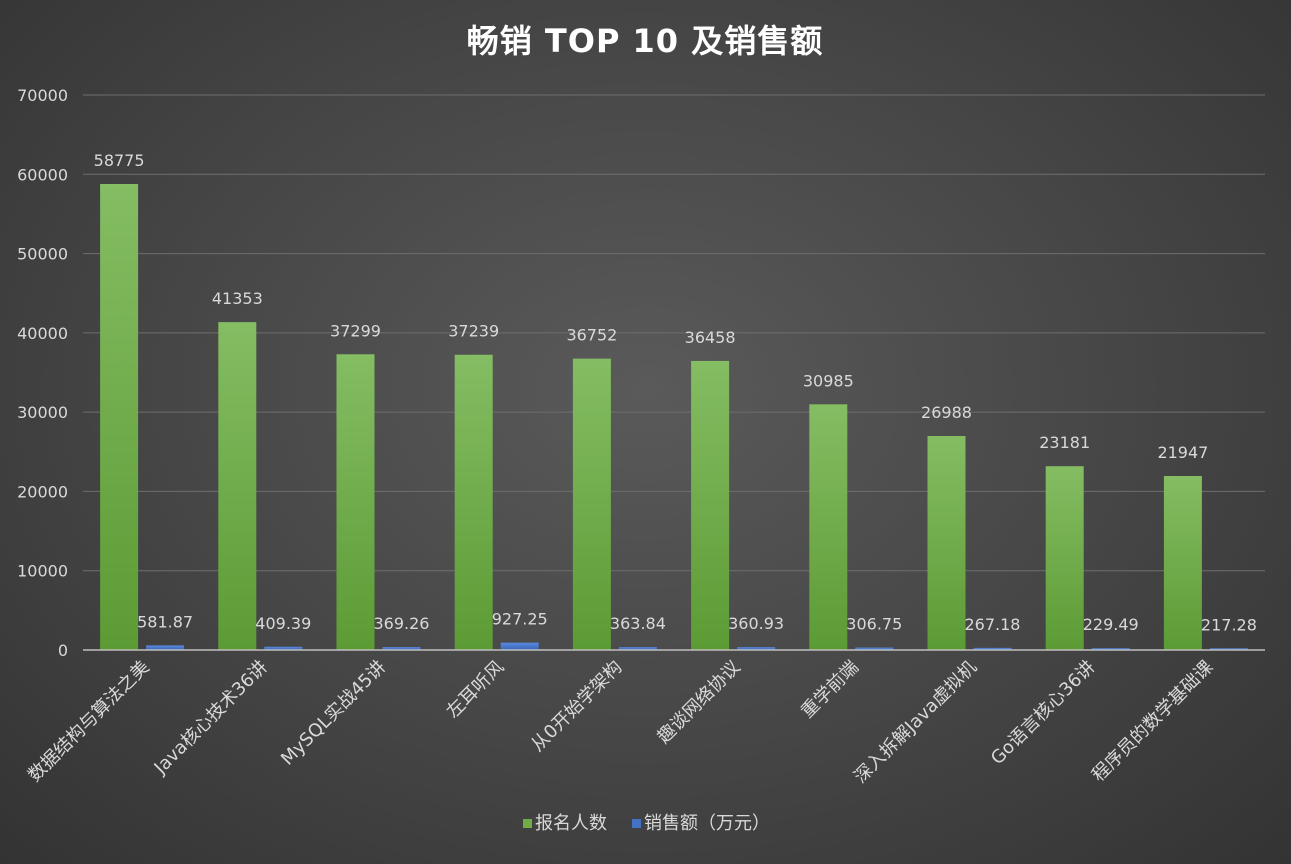 The width and height of the screenshot is (1291, 864). What do you see at coordinates (333, 713) in the screenshot?
I see `x-category-label: MySQL实战45讲` at bounding box center [333, 713].